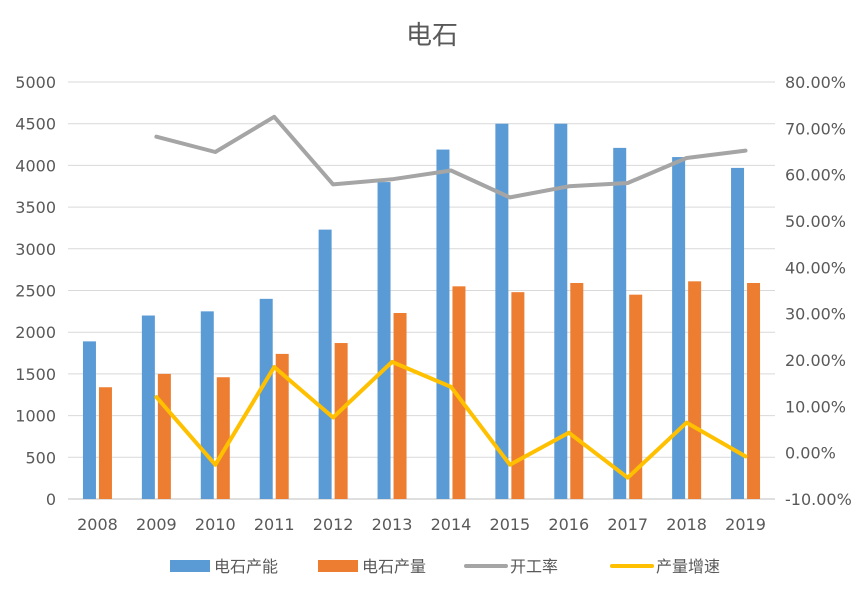 This screenshot has height=600, width=865. Describe the element at coordinates (815, 82) in the screenshot. I see `right-axis-tick-label: 80.00%` at that location.